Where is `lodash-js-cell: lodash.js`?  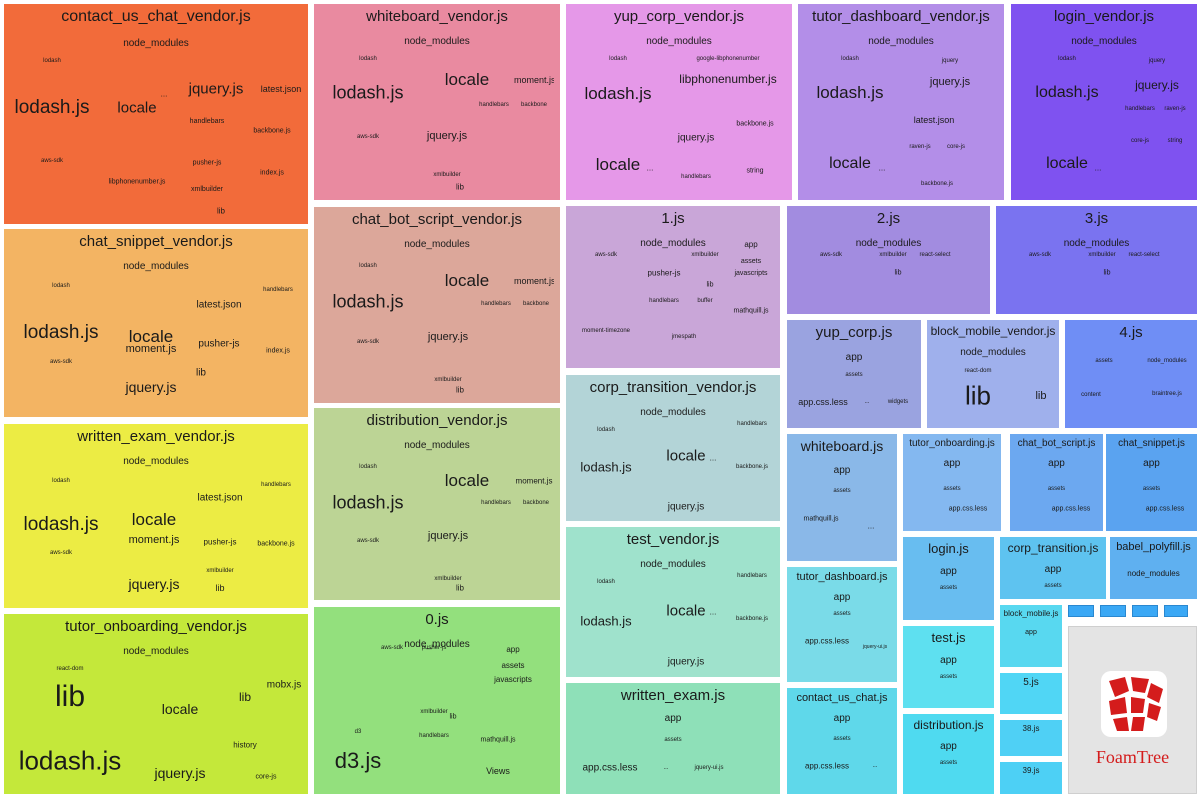
lodash-js-cell: lodash.js is located at coordinates (61, 525).